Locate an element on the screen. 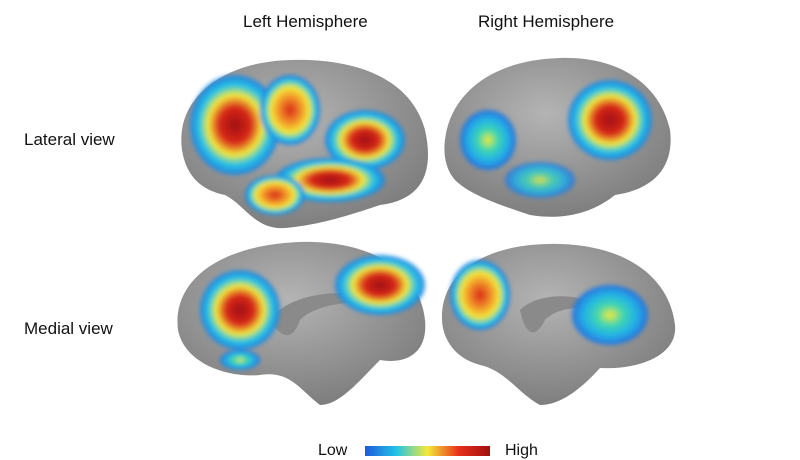  row-label-lateral: Lateral view is located at coordinates (69, 139).